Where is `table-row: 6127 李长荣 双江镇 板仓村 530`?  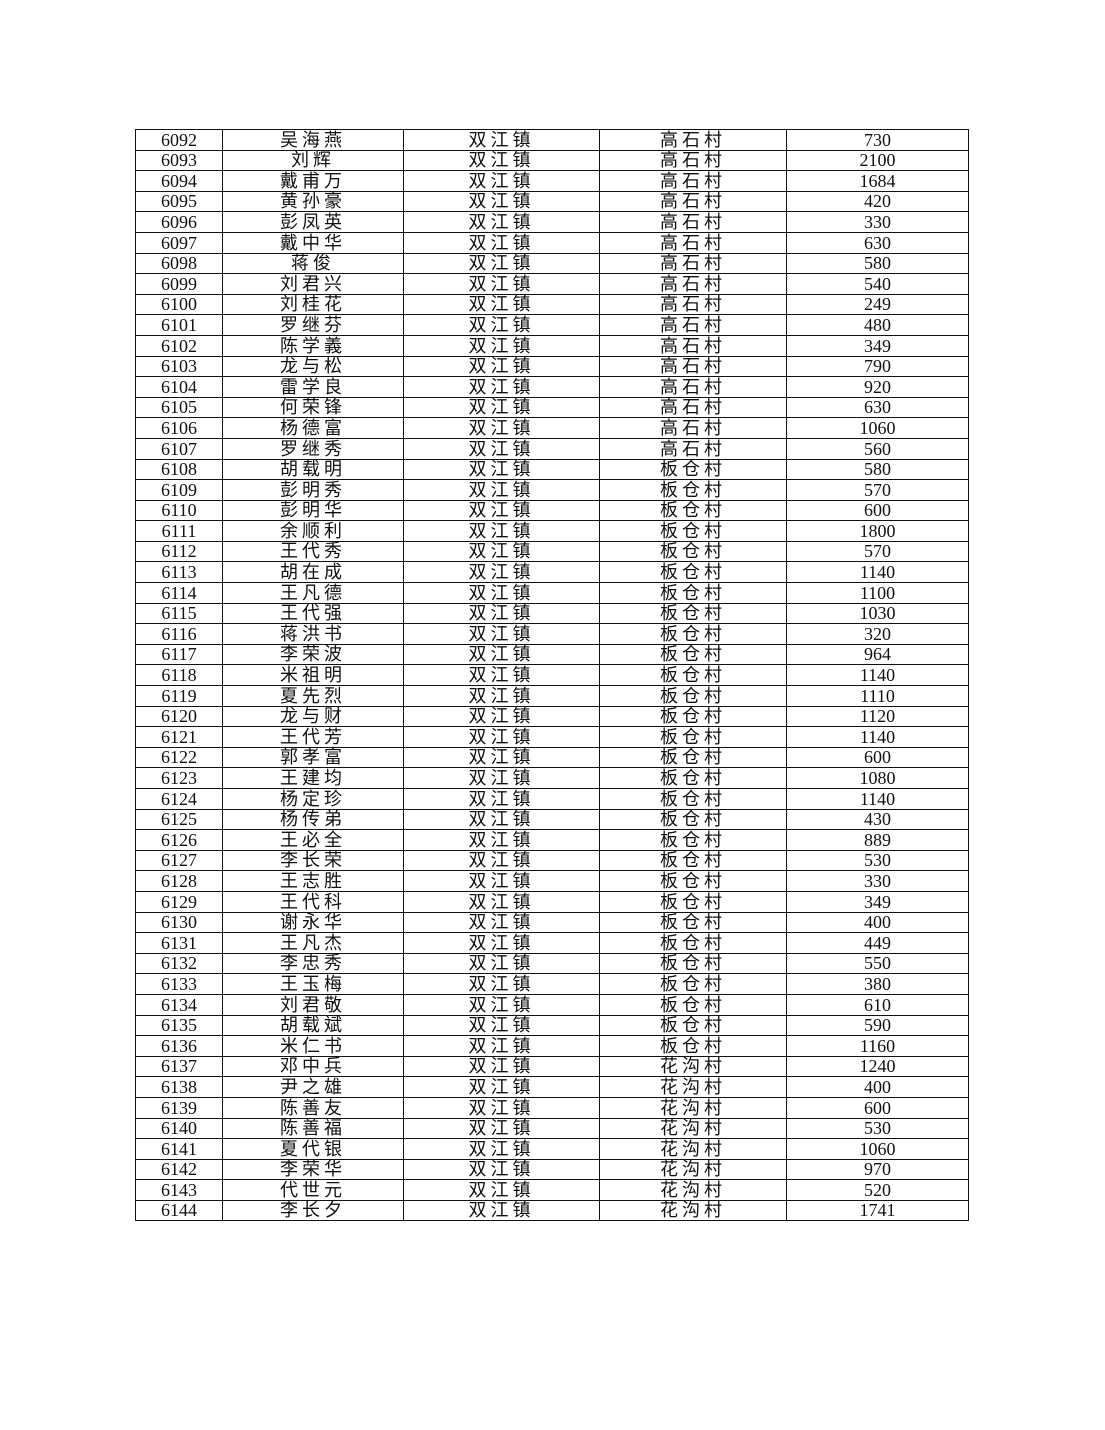 table-row: 6127 李长荣 双江镇 板仓村 530 is located at coordinates (552, 860).